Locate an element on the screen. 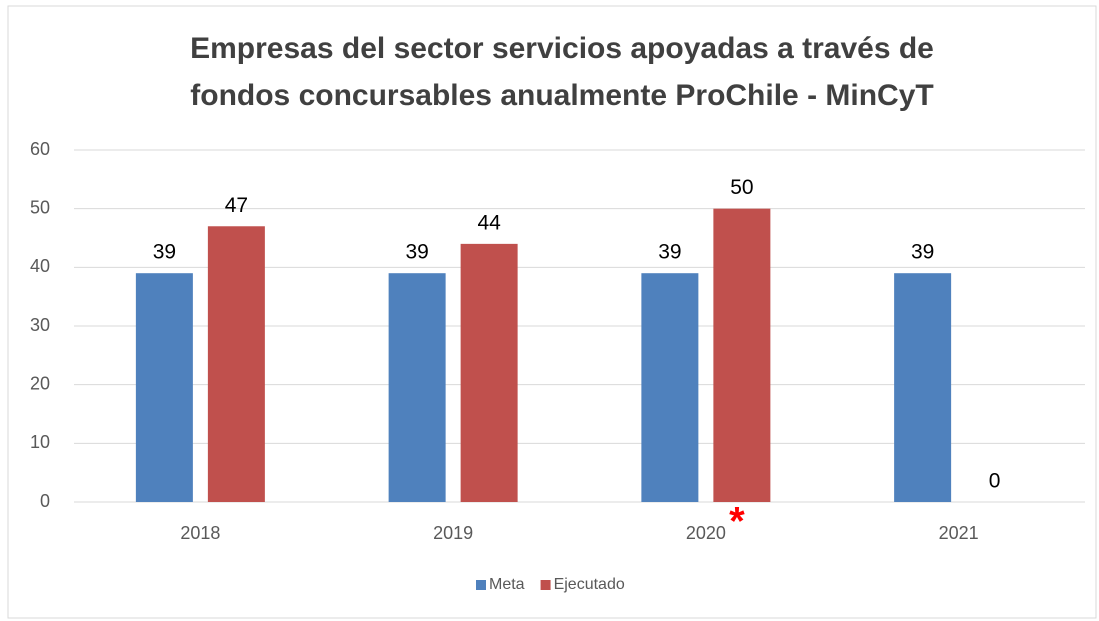 The height and width of the screenshot is (621, 1099). y-tick-label: 50 is located at coordinates (40, 207).